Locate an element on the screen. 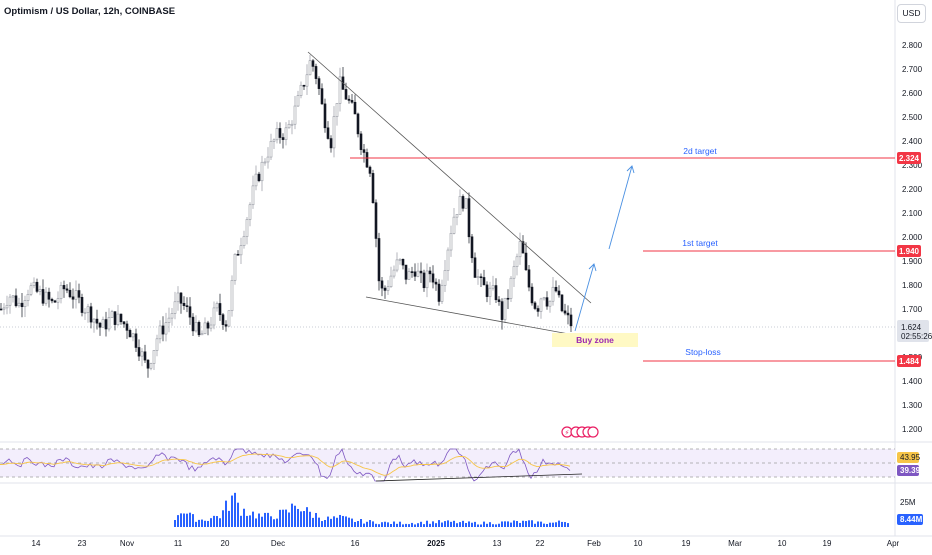 The image size is (932, 555). time-tick-label: Mar is located at coordinates (735, 543).